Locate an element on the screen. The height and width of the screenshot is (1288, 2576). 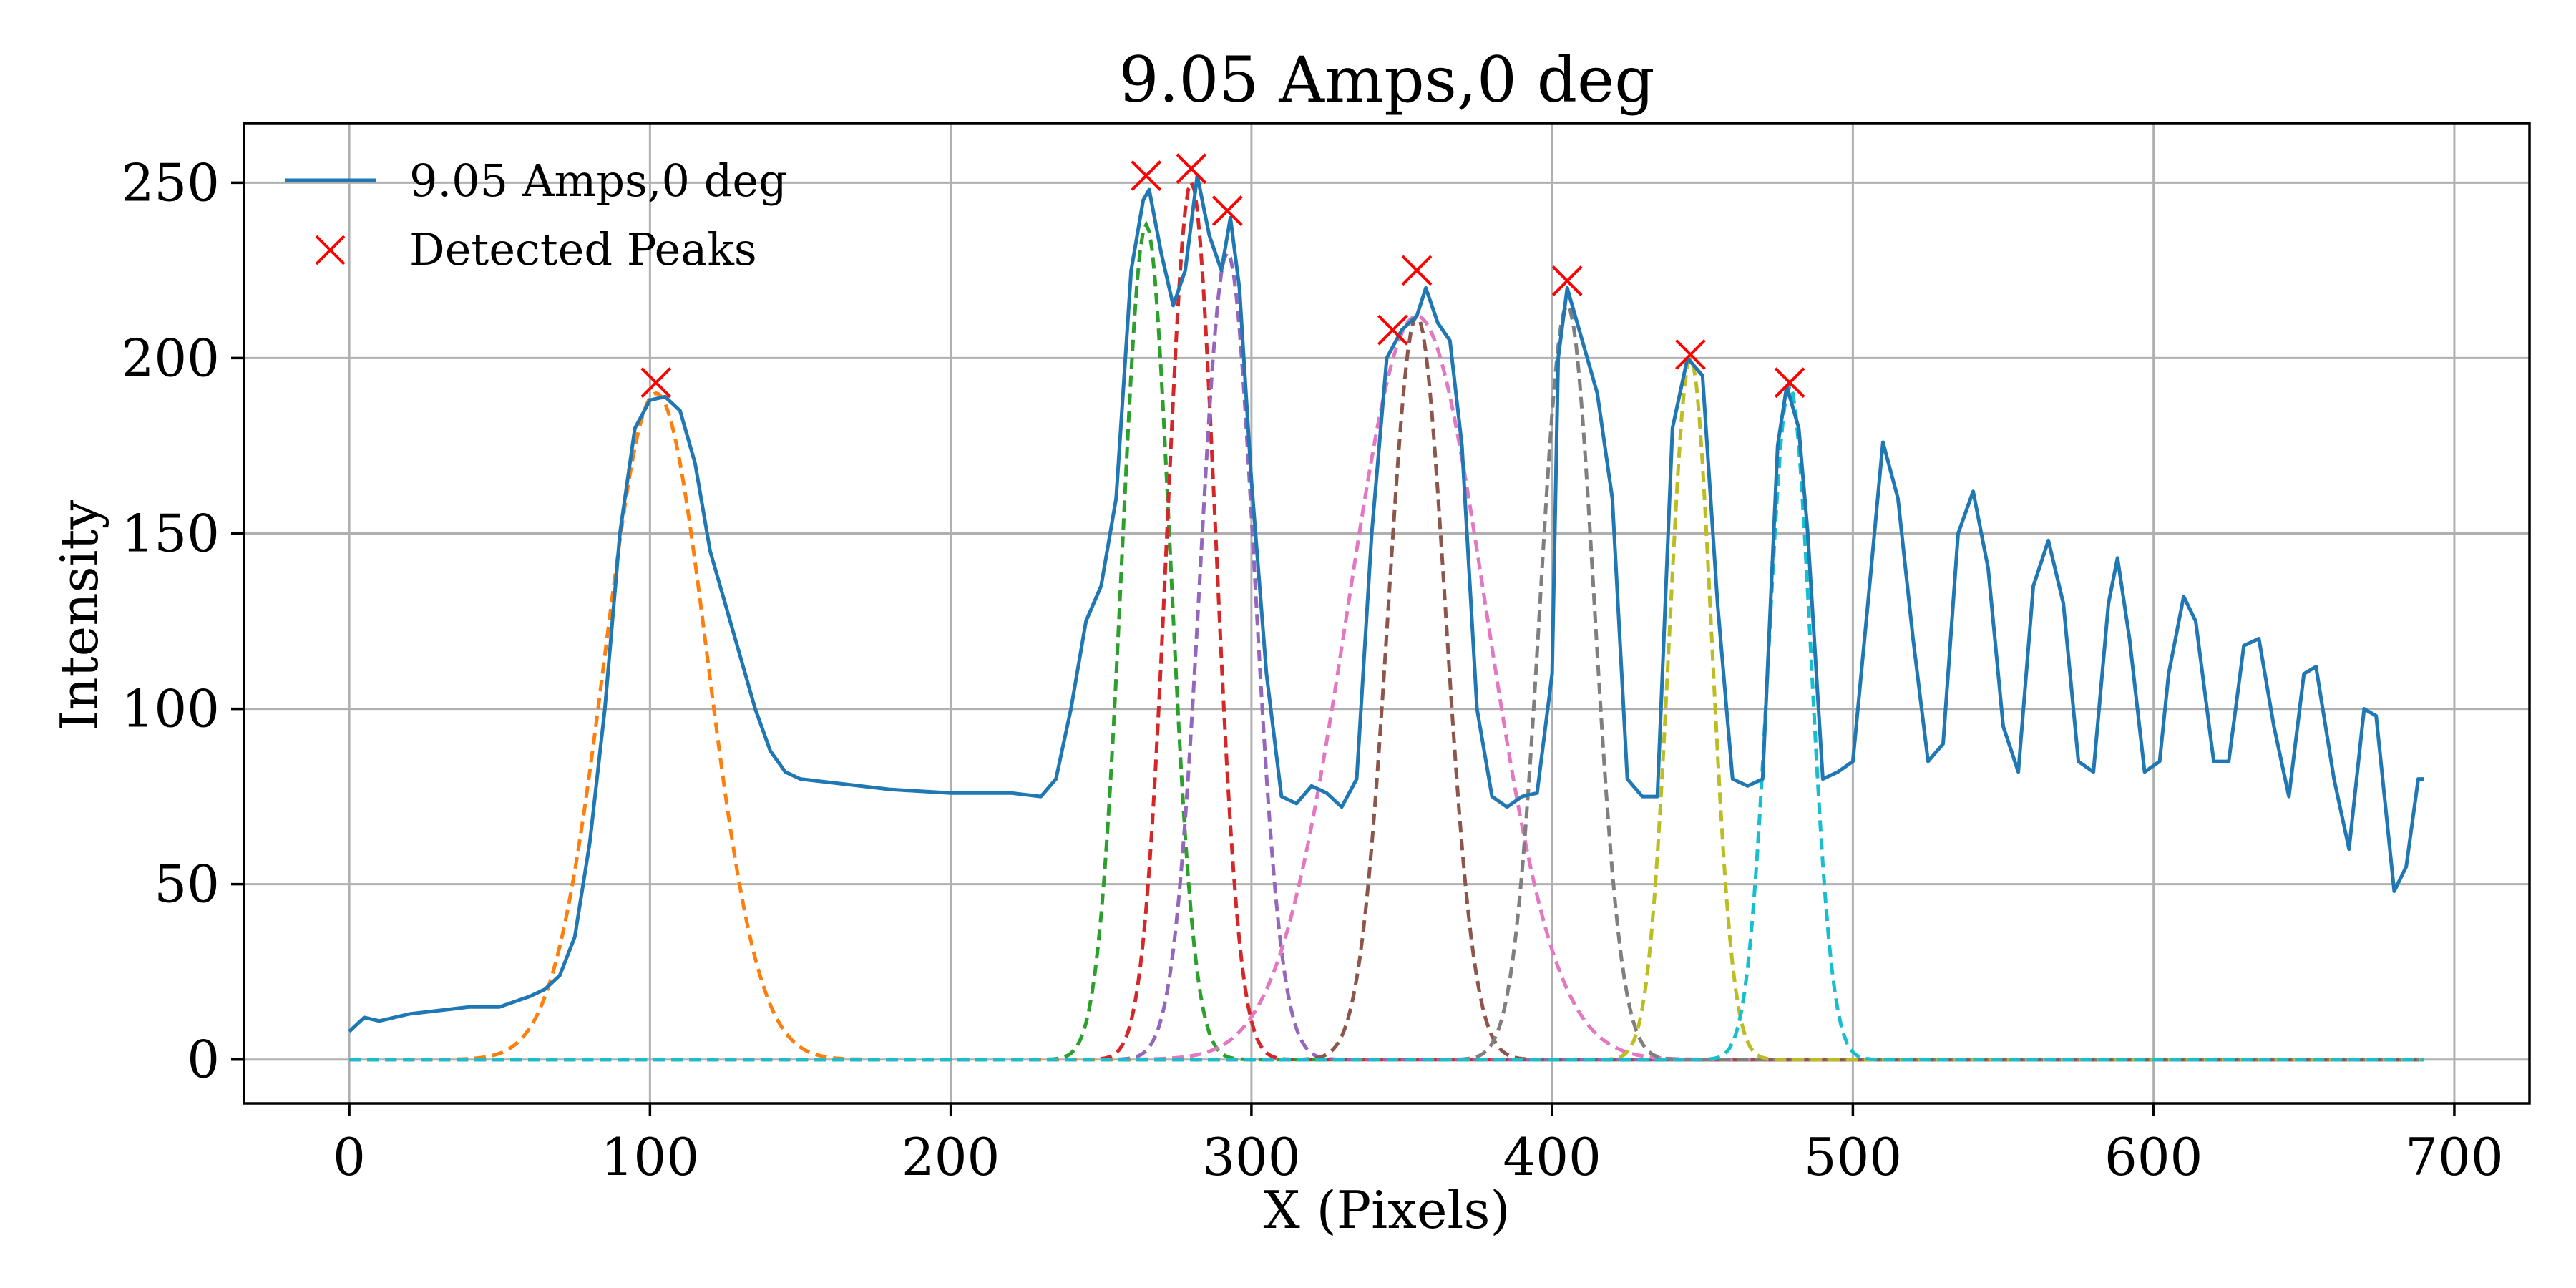
x-tick-label: 0 is located at coordinates (349, 1157).